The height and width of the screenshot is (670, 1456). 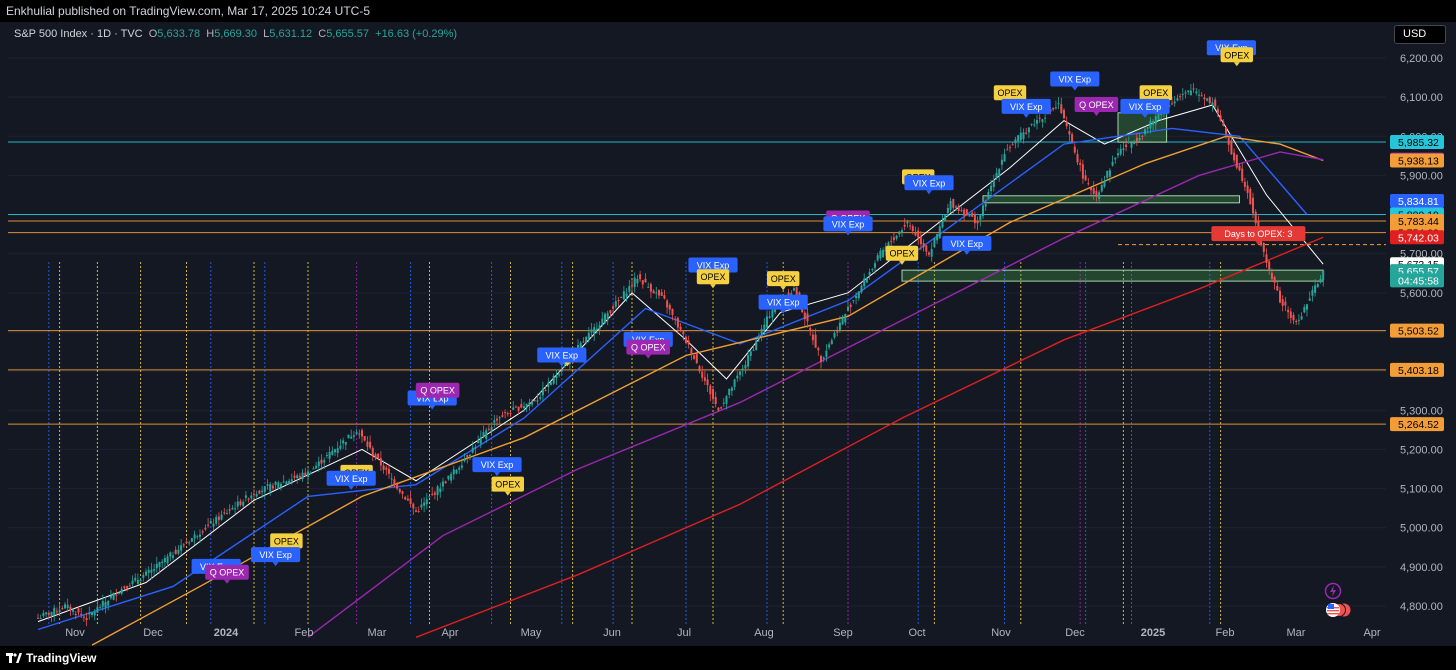 I want to click on time-tick-label: Dec, so click(x=1075, y=633).